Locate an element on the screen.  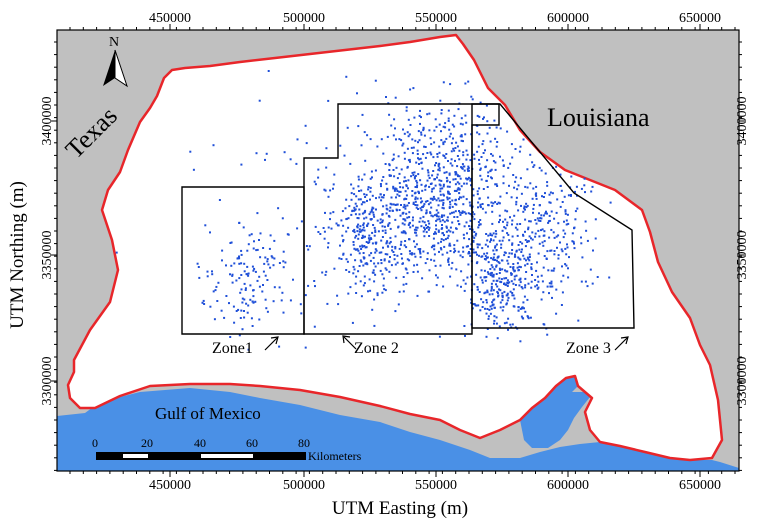
zone-3-arrow is located at coordinates (621, 344).